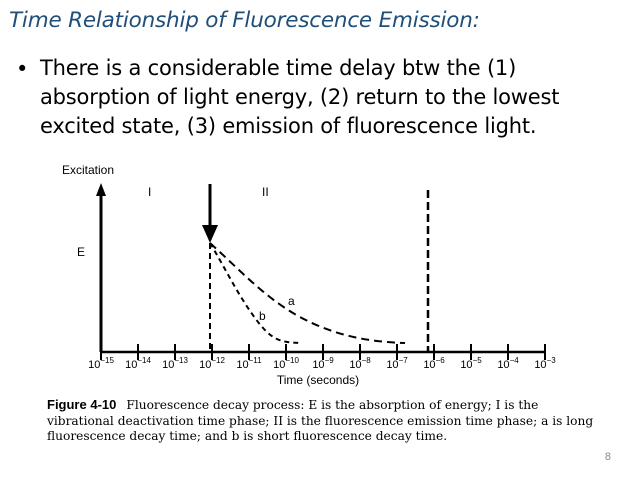  Describe the element at coordinates (149, 192) in the screenshot. I see `phase-label-i: I` at that location.